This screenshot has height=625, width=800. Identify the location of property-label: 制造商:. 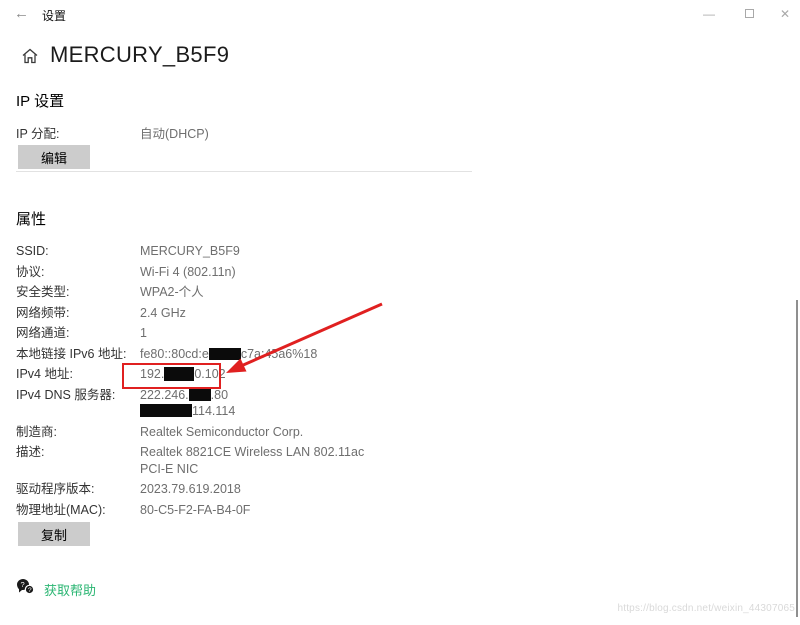
(36, 431).